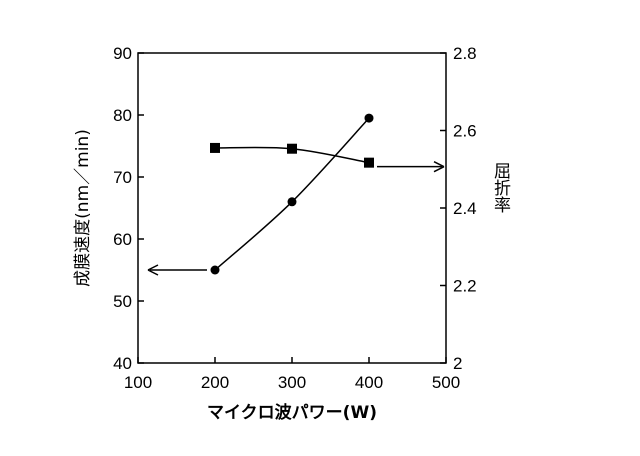 Image resolution: width=640 pixels, height=456 pixels. I want to click on right-y-tick-label: 2.8, so click(465, 53).